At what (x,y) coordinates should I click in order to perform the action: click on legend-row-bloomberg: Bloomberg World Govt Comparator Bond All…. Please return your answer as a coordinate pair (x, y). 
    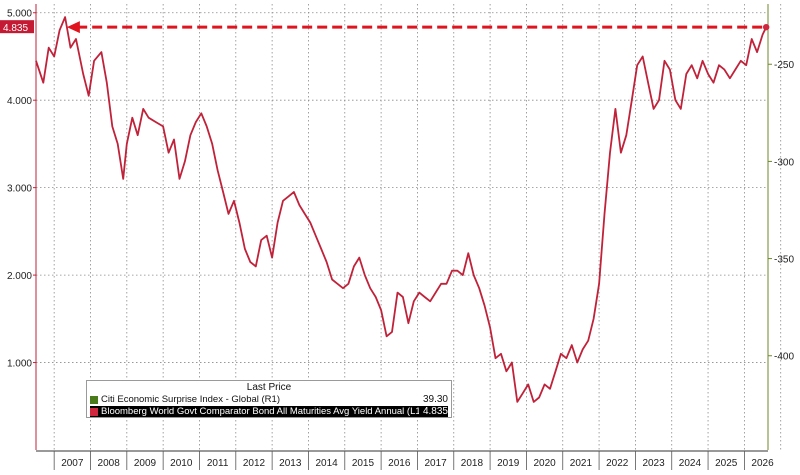
    Looking at the image, I should click on (269, 411).